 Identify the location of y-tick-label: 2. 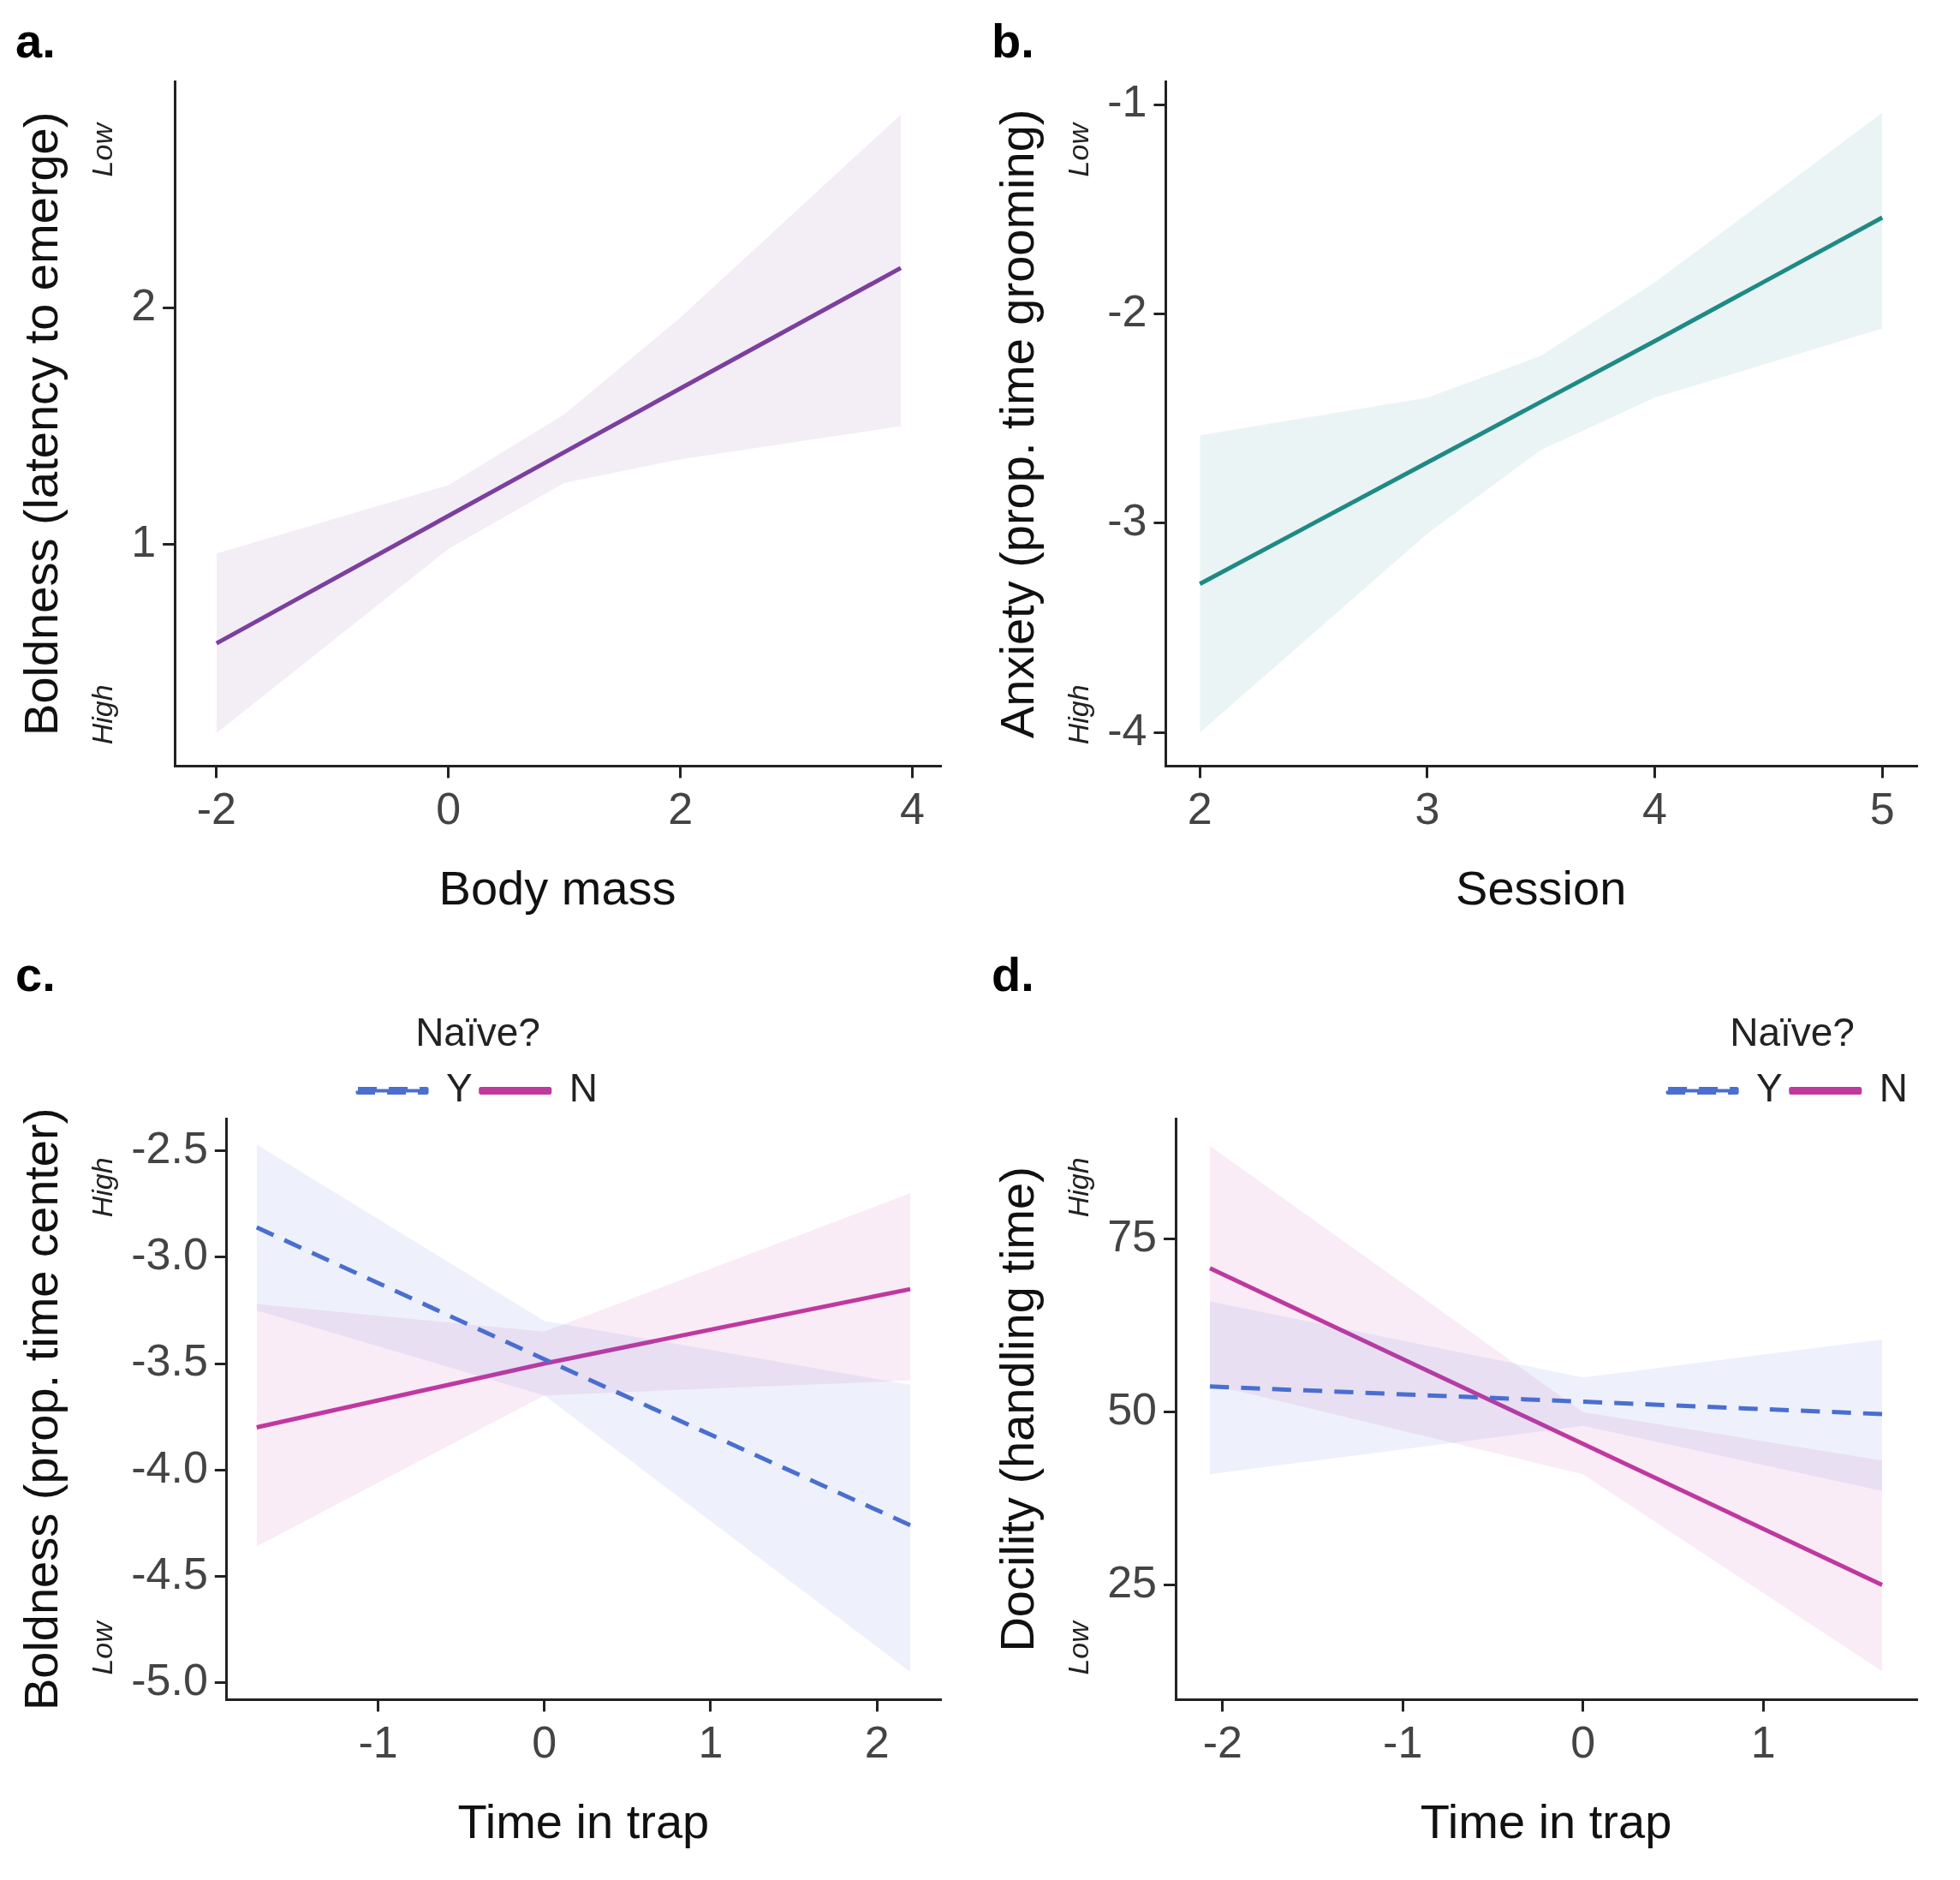
(144, 305).